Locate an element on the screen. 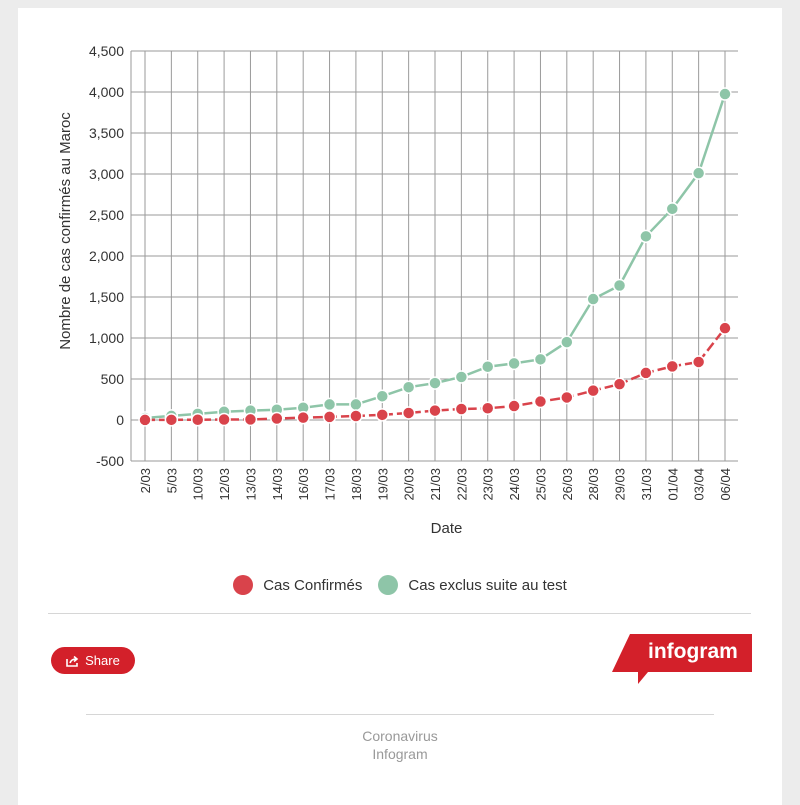 This screenshot has height=805, width=800. legend-label: Cas exclus suite au test is located at coordinates (487, 585).